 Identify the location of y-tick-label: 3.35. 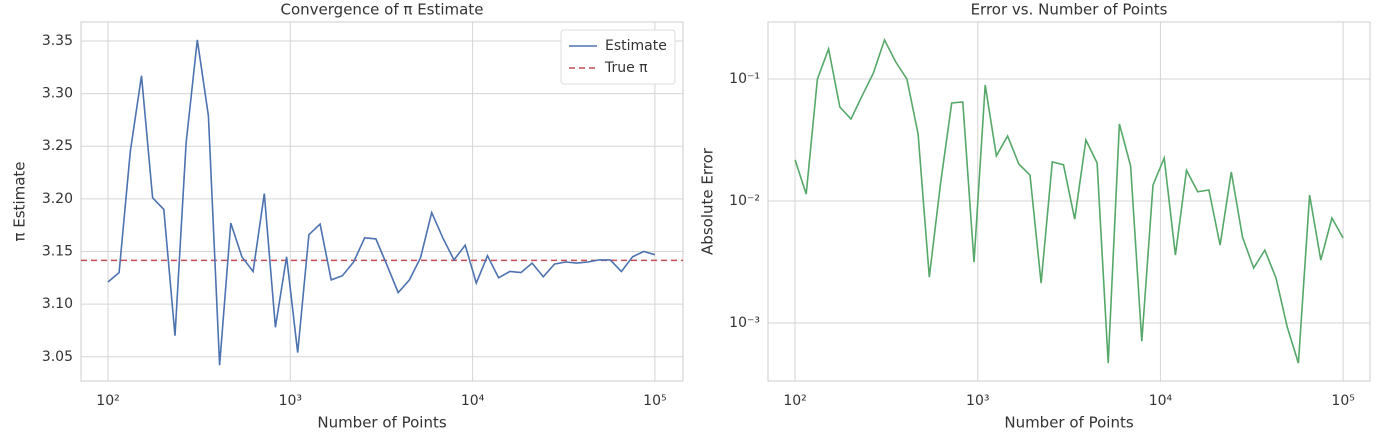
(57, 41).